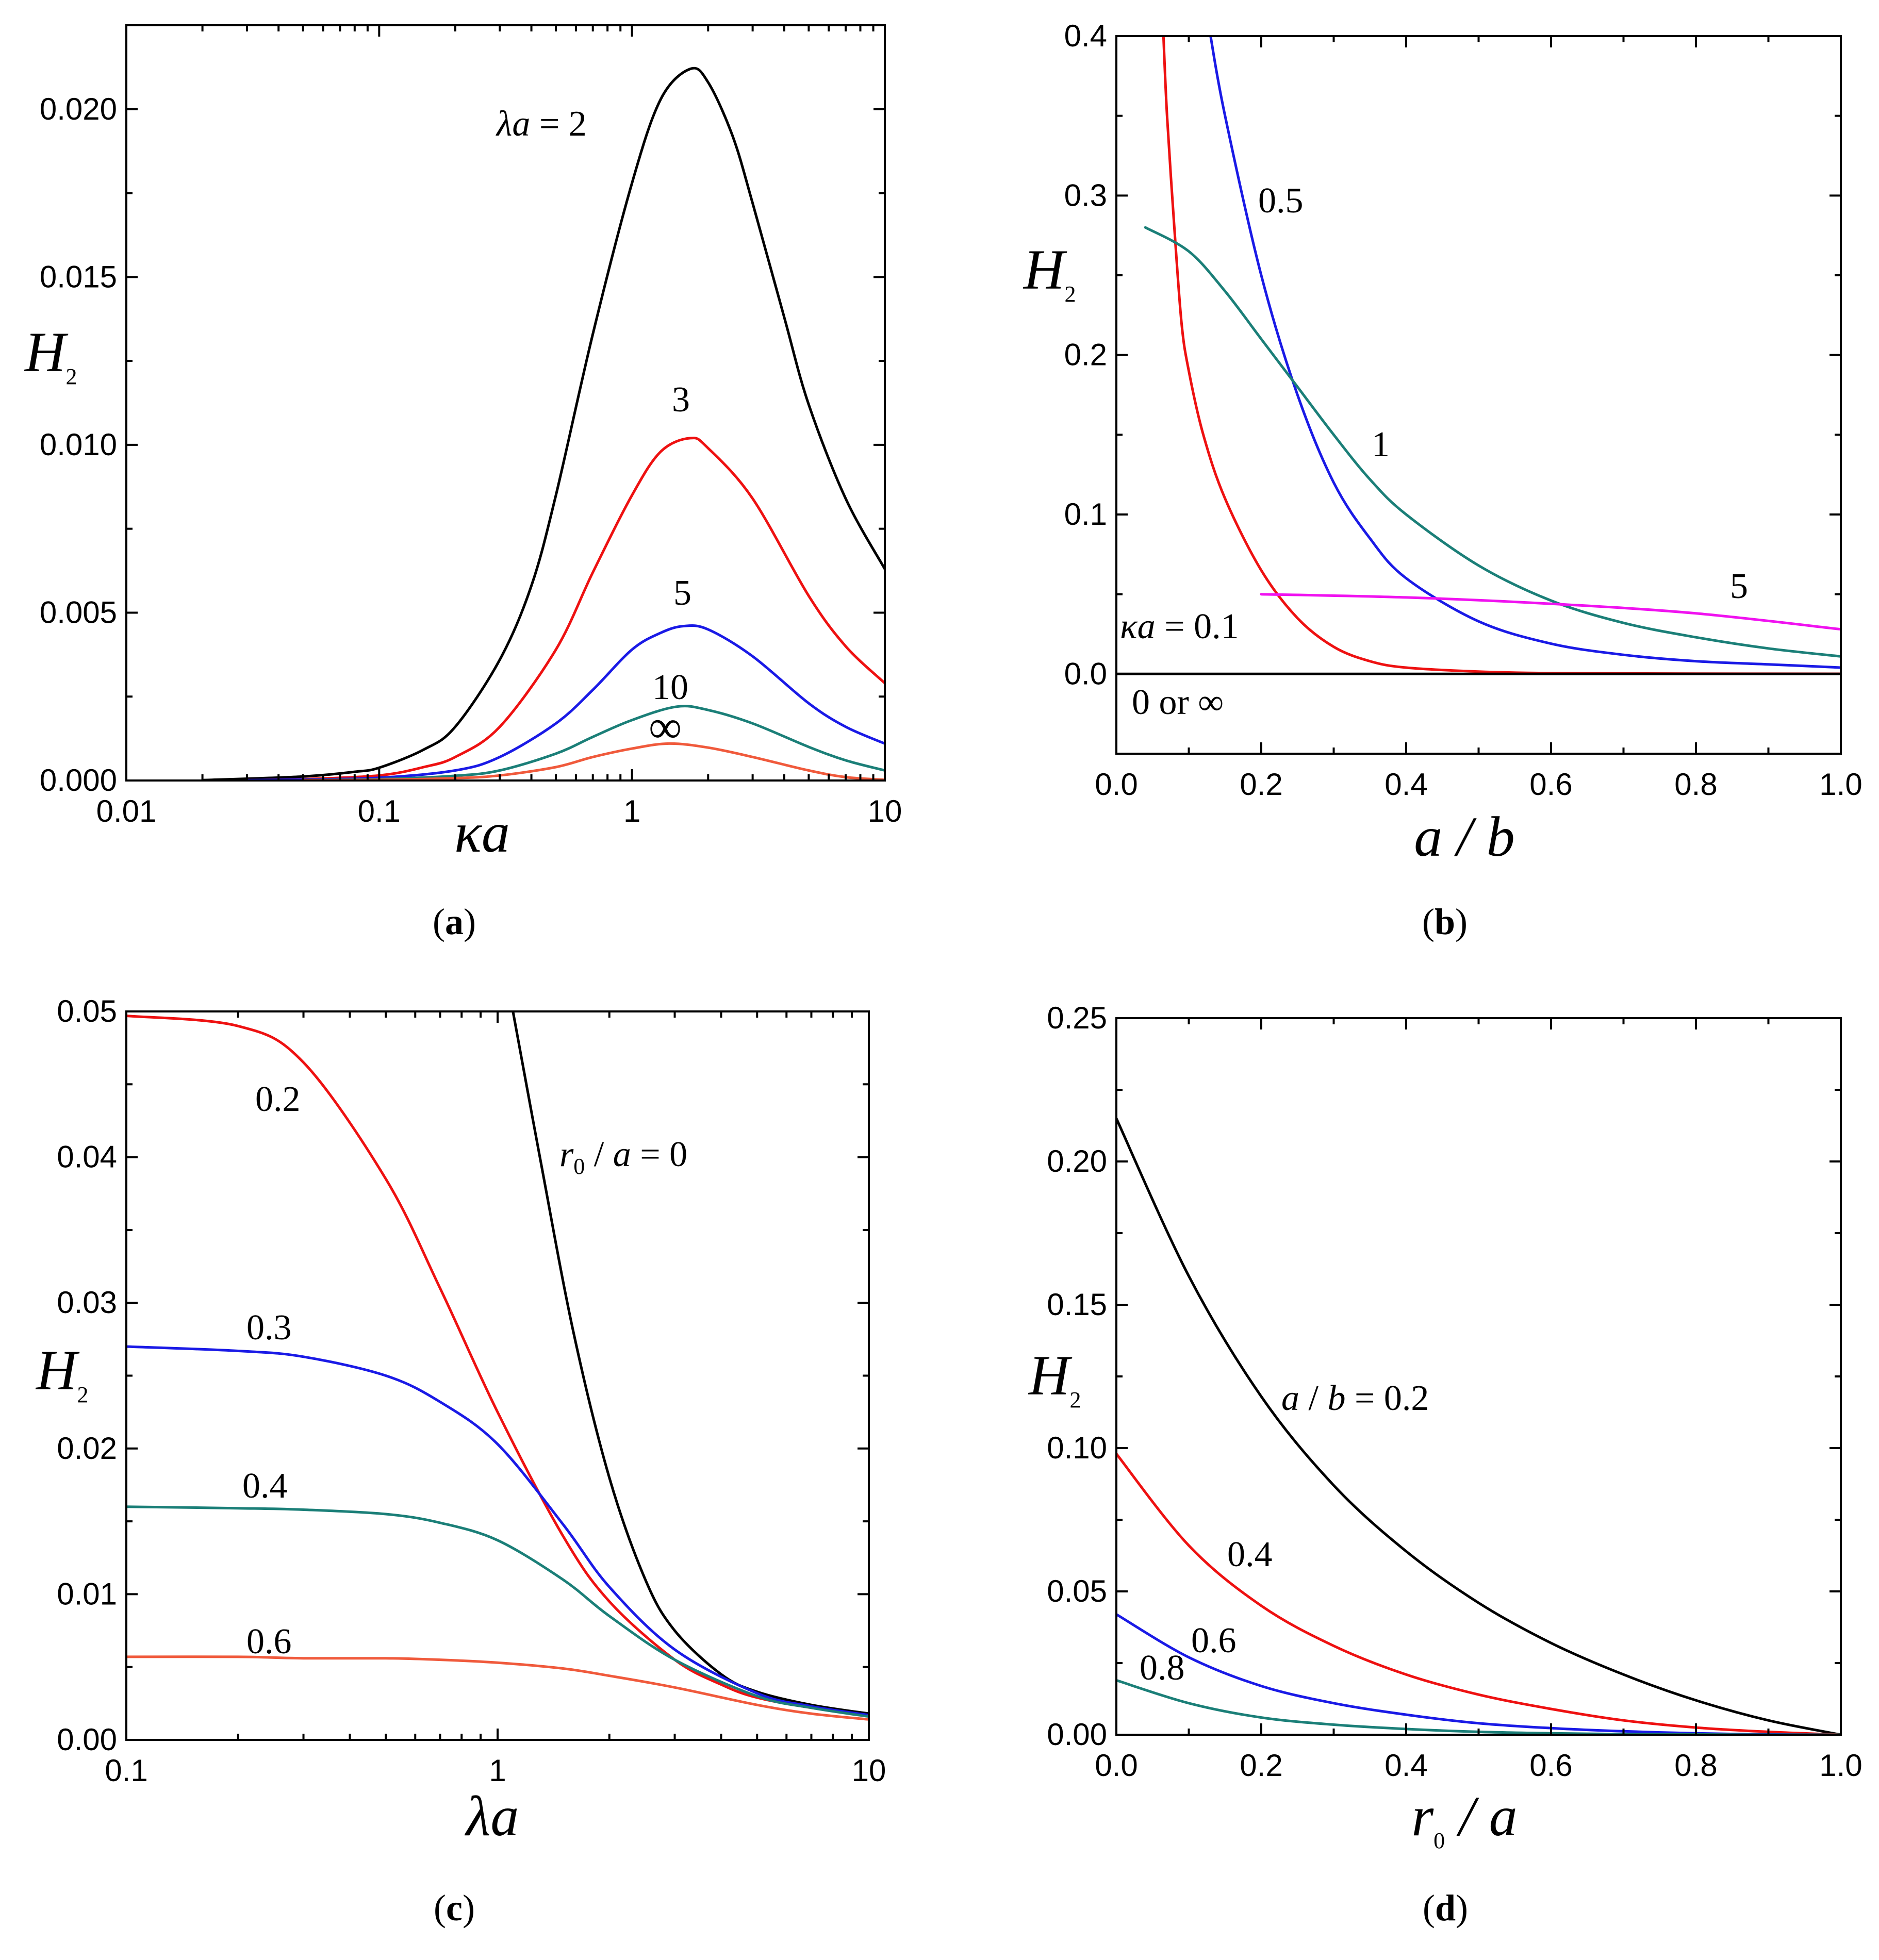 The image size is (1879, 1960). I want to click on y-tick-label: 0.000, so click(78, 780).